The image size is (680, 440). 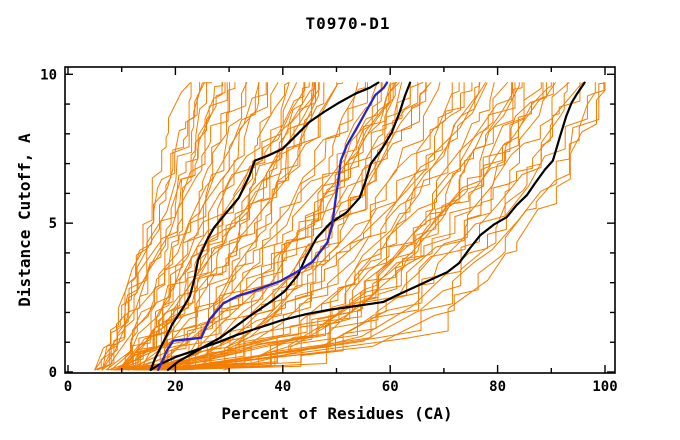 What do you see at coordinates (337, 413) in the screenshot?
I see `x-axis-title: Percent of Residues (CA)` at bounding box center [337, 413].